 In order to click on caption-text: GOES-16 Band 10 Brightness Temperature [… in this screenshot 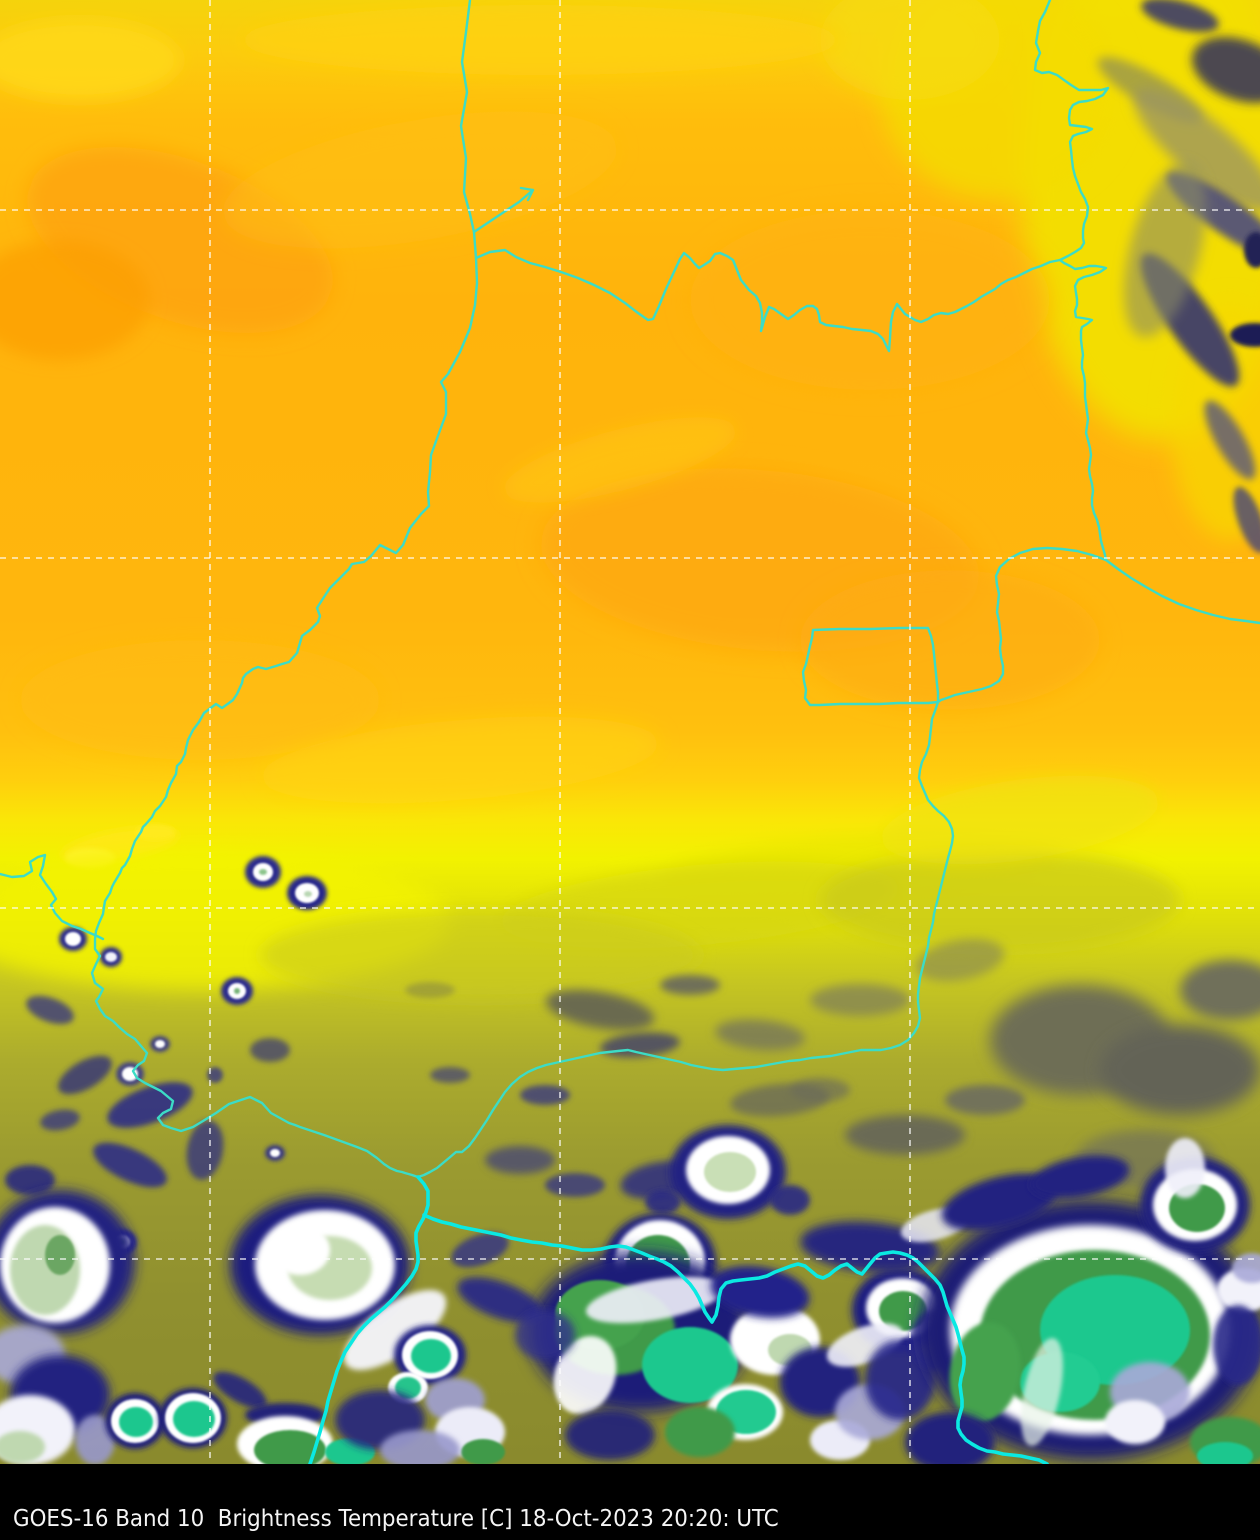, I will do `click(396, 1519)`.